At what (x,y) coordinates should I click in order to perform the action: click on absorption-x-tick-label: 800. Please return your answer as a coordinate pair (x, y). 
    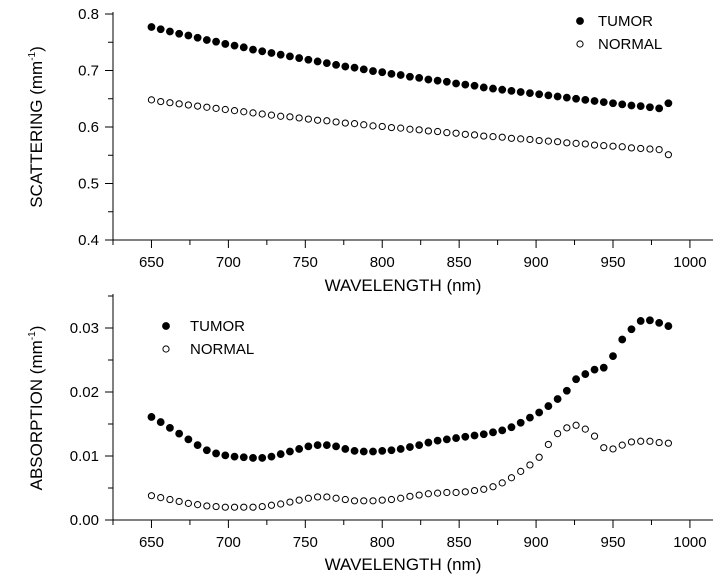
    Looking at the image, I should click on (382, 542).